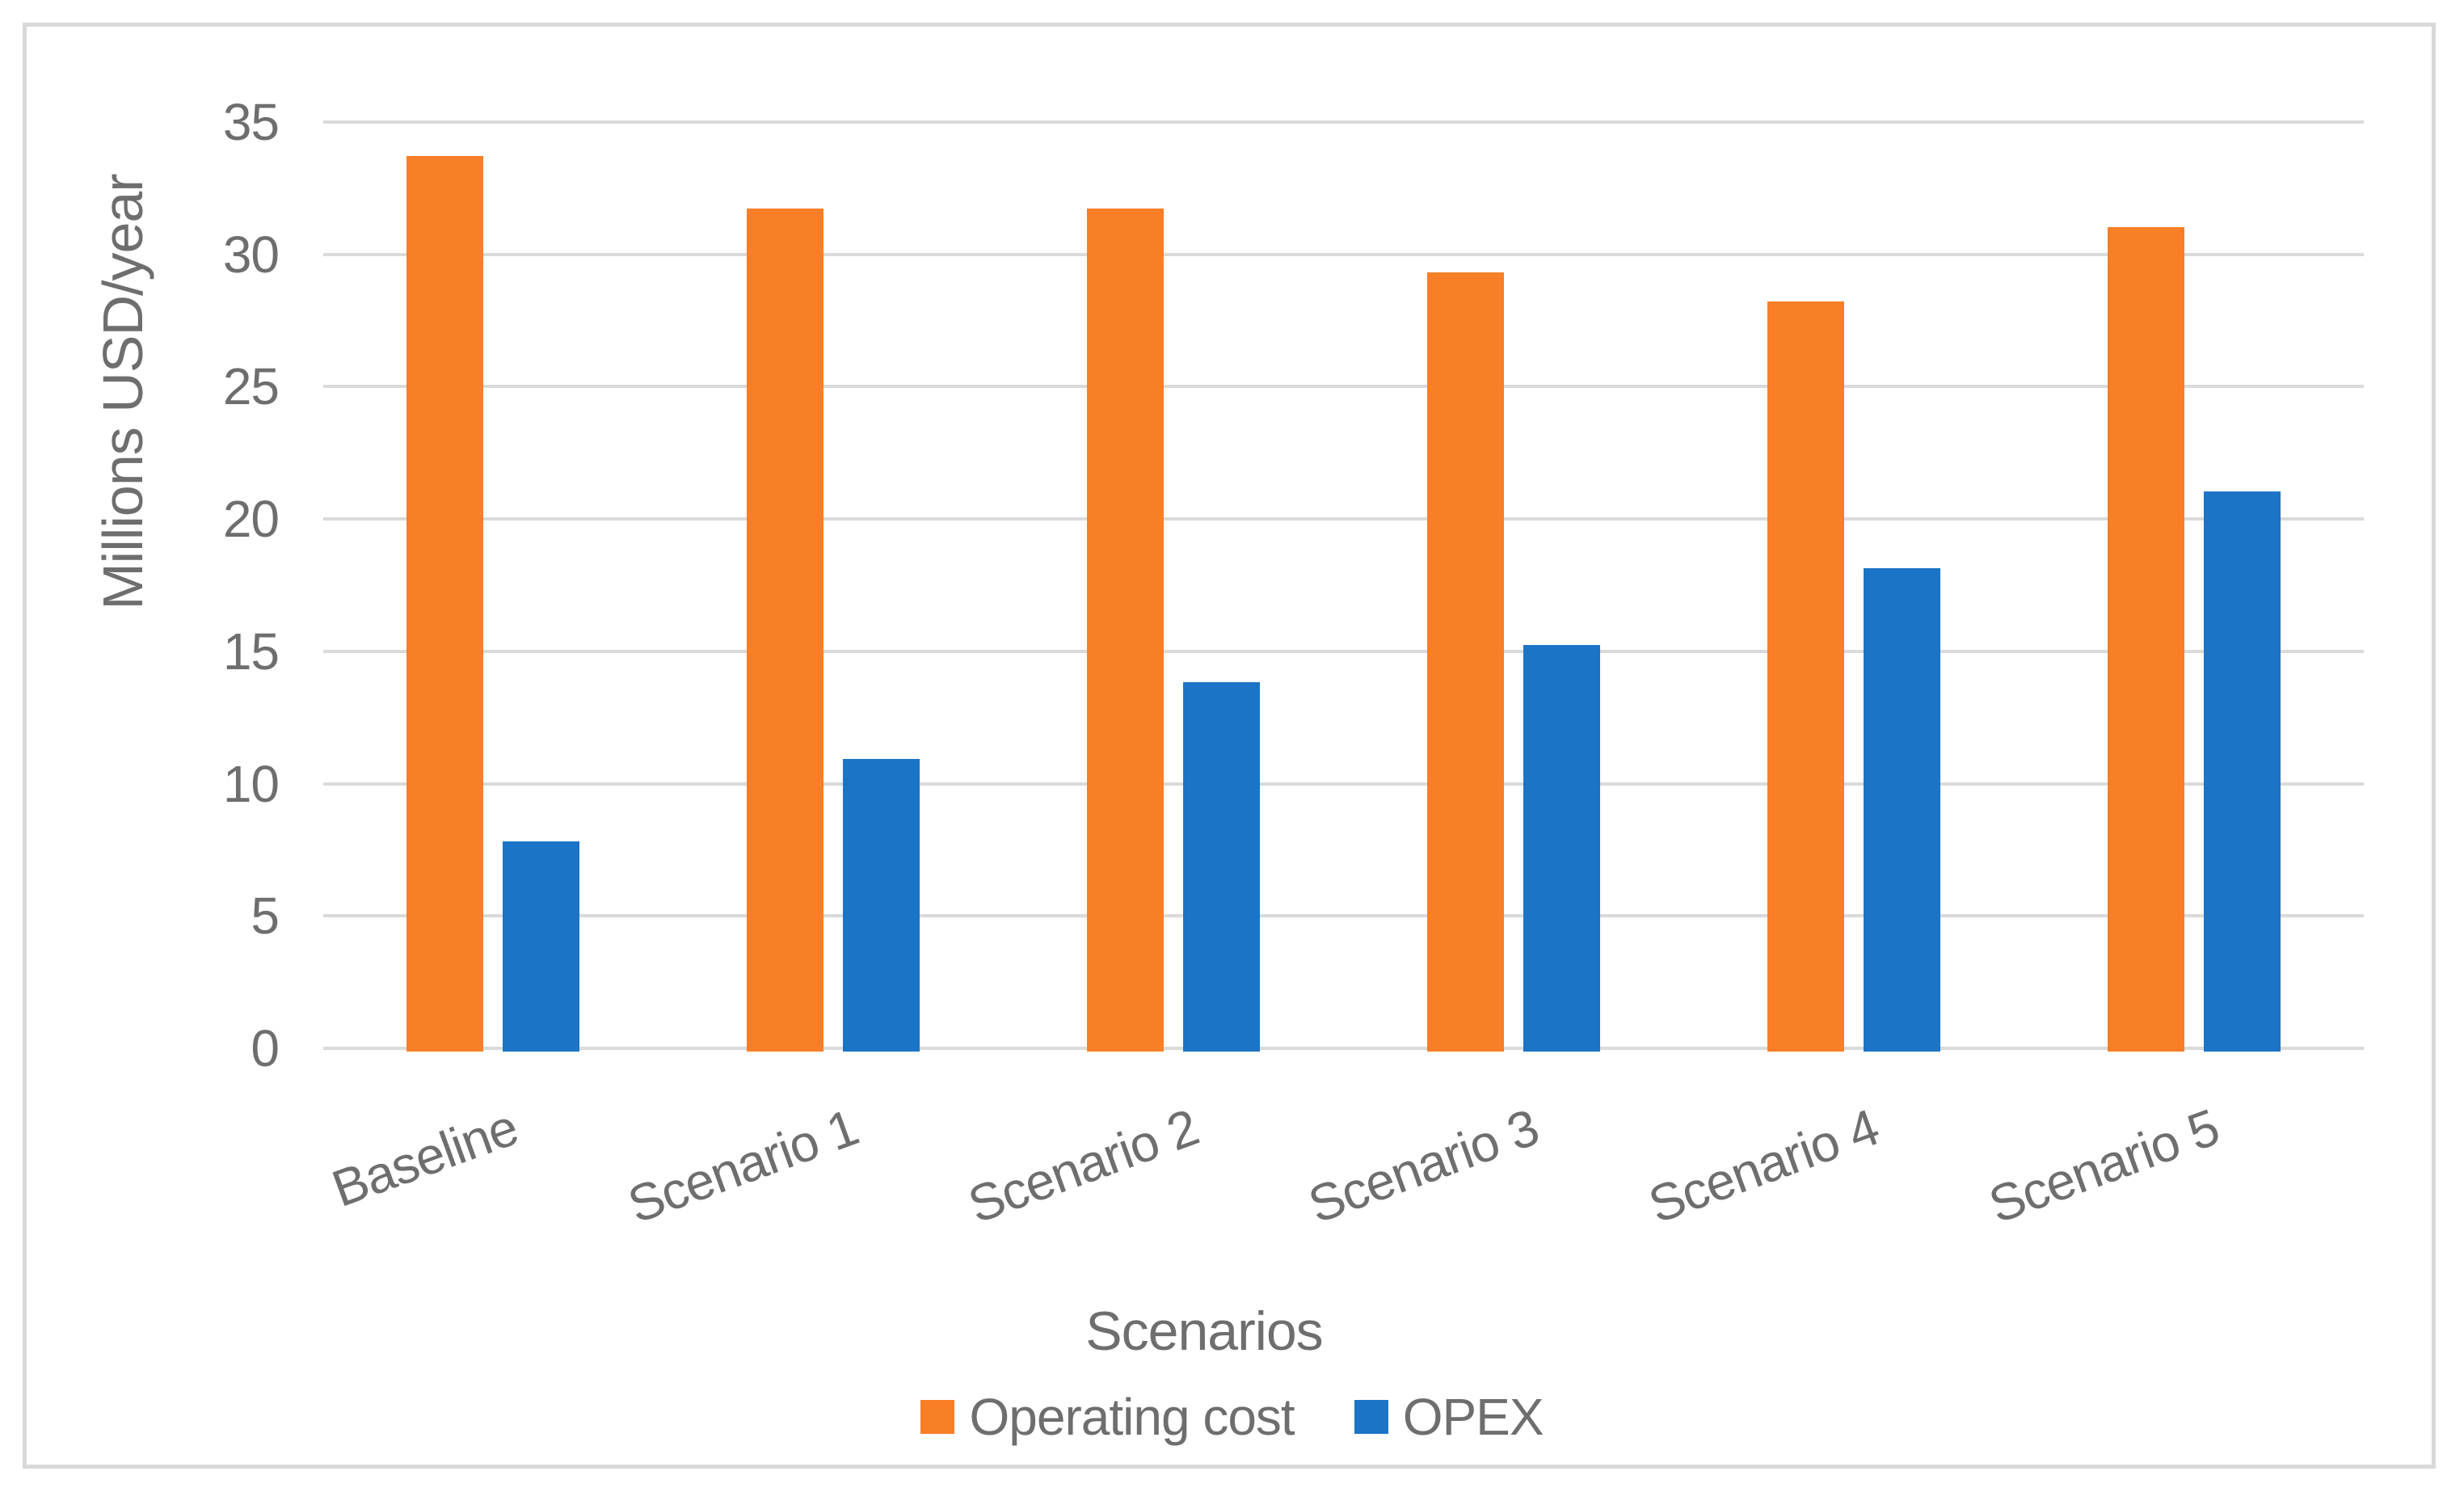 The image size is (2464, 1505). What do you see at coordinates (1204, 1332) in the screenshot?
I see `x-axis-title: Scenarios` at bounding box center [1204, 1332].